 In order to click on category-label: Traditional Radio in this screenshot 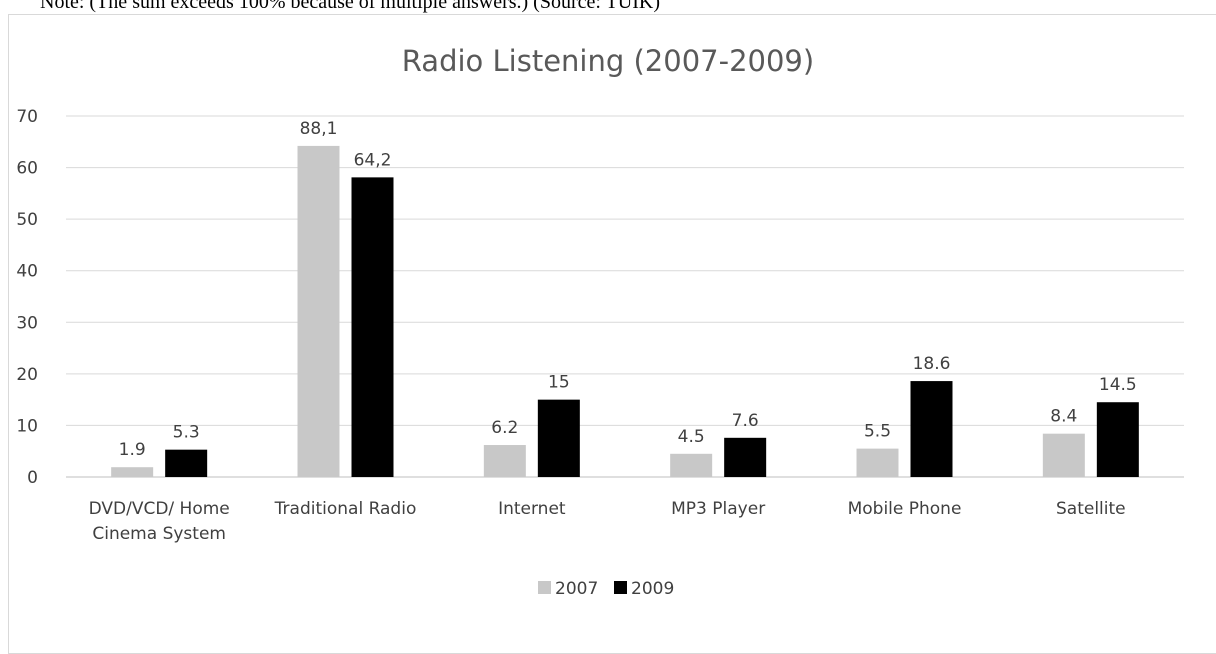, I will do `click(345, 509)`.